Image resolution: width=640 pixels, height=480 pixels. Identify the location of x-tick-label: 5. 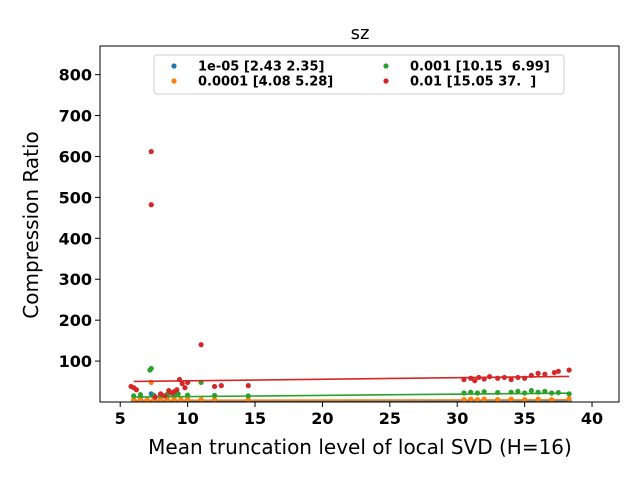
(120, 418).